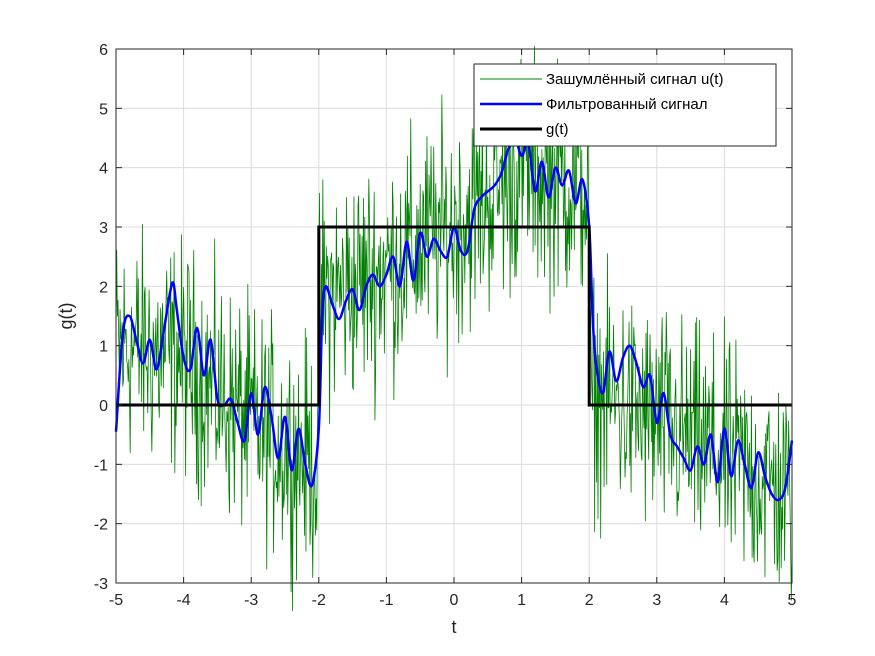 This screenshot has width=875, height=656. Describe the element at coordinates (656, 600) in the screenshot. I see `x-tick-label: 3` at that location.